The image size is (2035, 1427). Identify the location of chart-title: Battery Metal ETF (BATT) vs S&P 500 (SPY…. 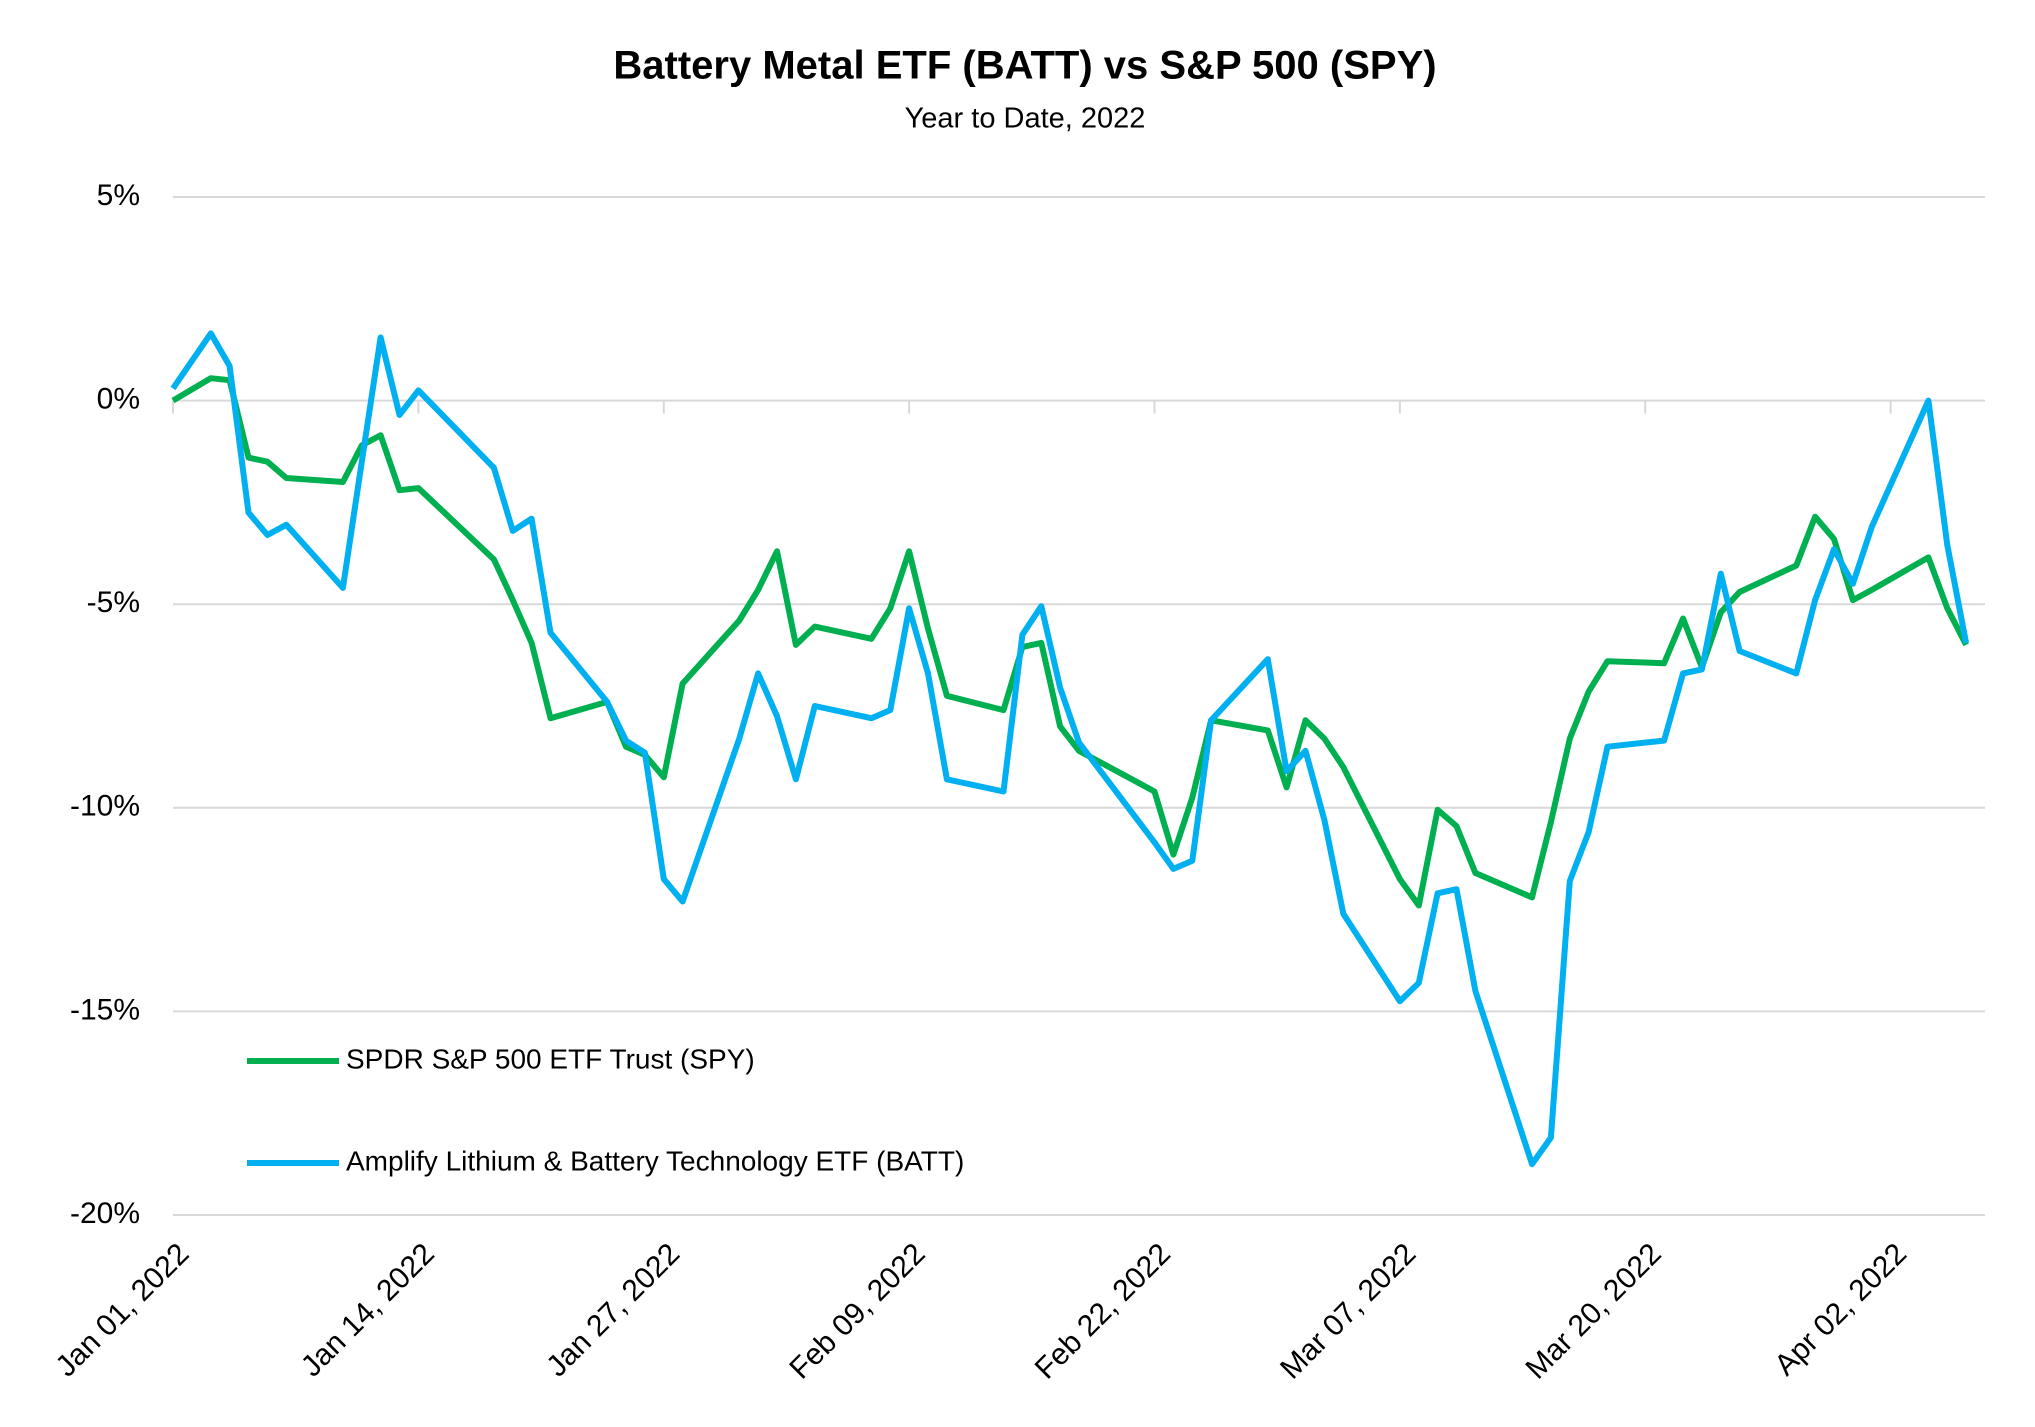
(1024, 66).